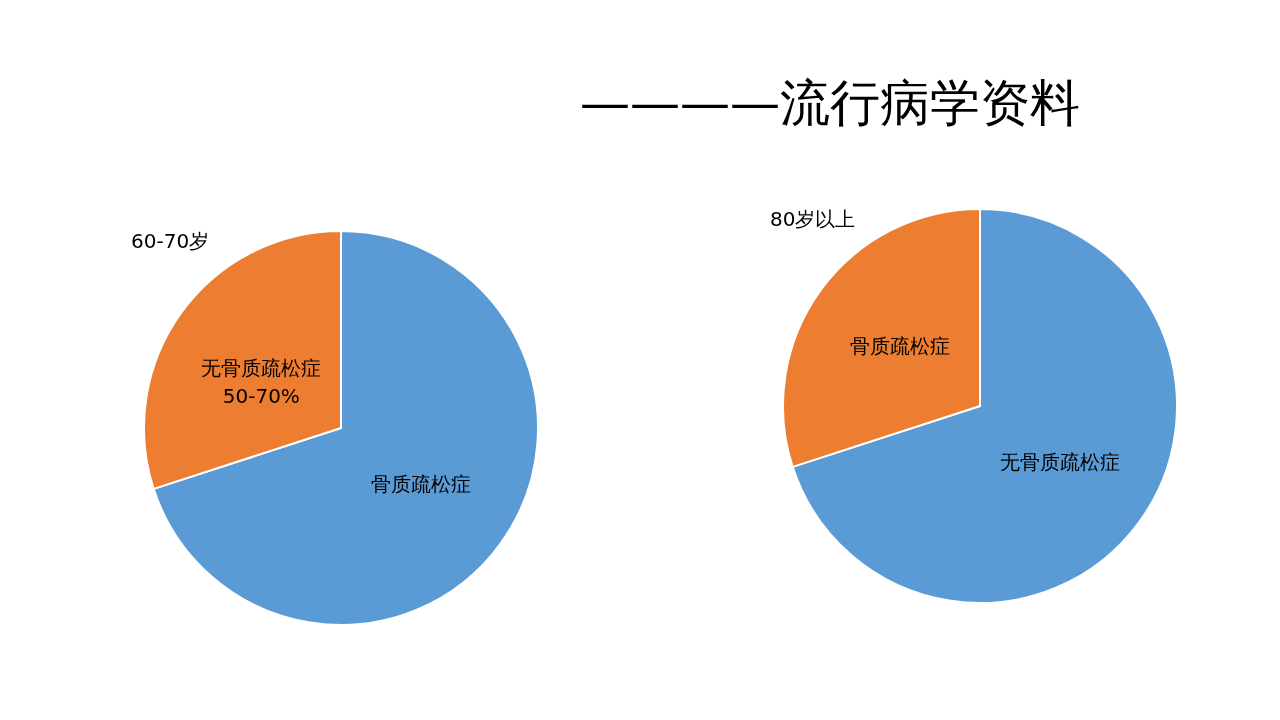  I want to click on text: 50-70%, so click(261, 396).